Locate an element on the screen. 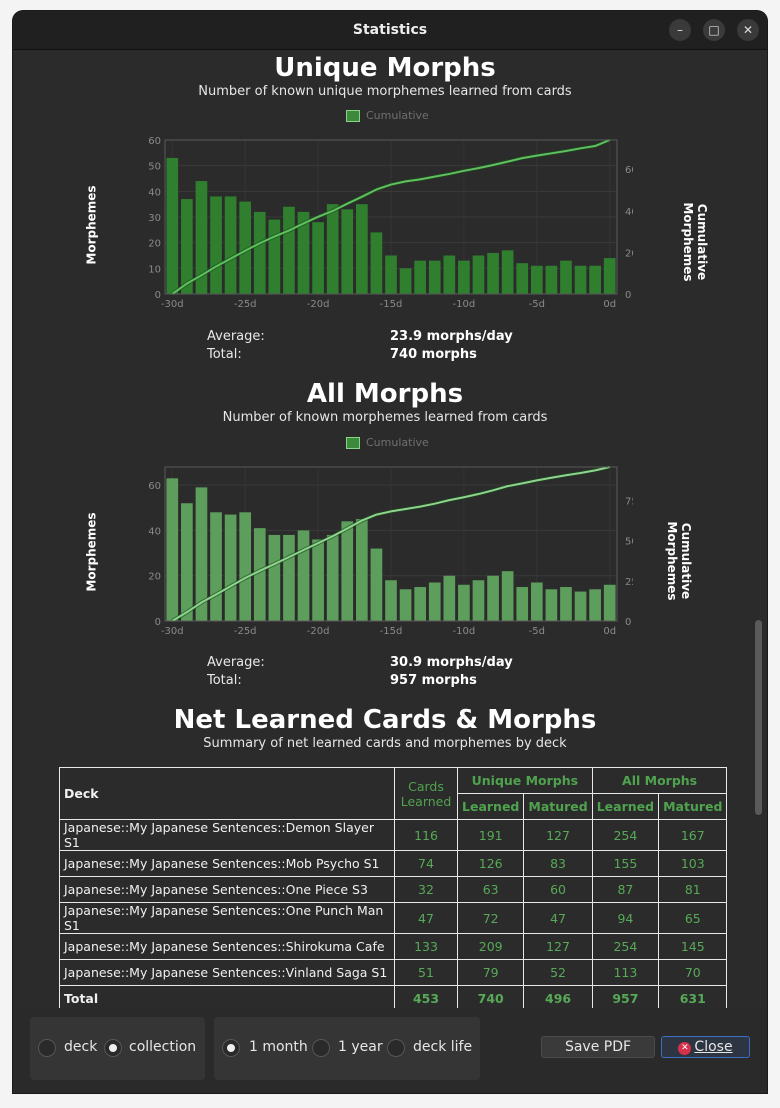  header-unique-learned: Learned is located at coordinates (490, 806).